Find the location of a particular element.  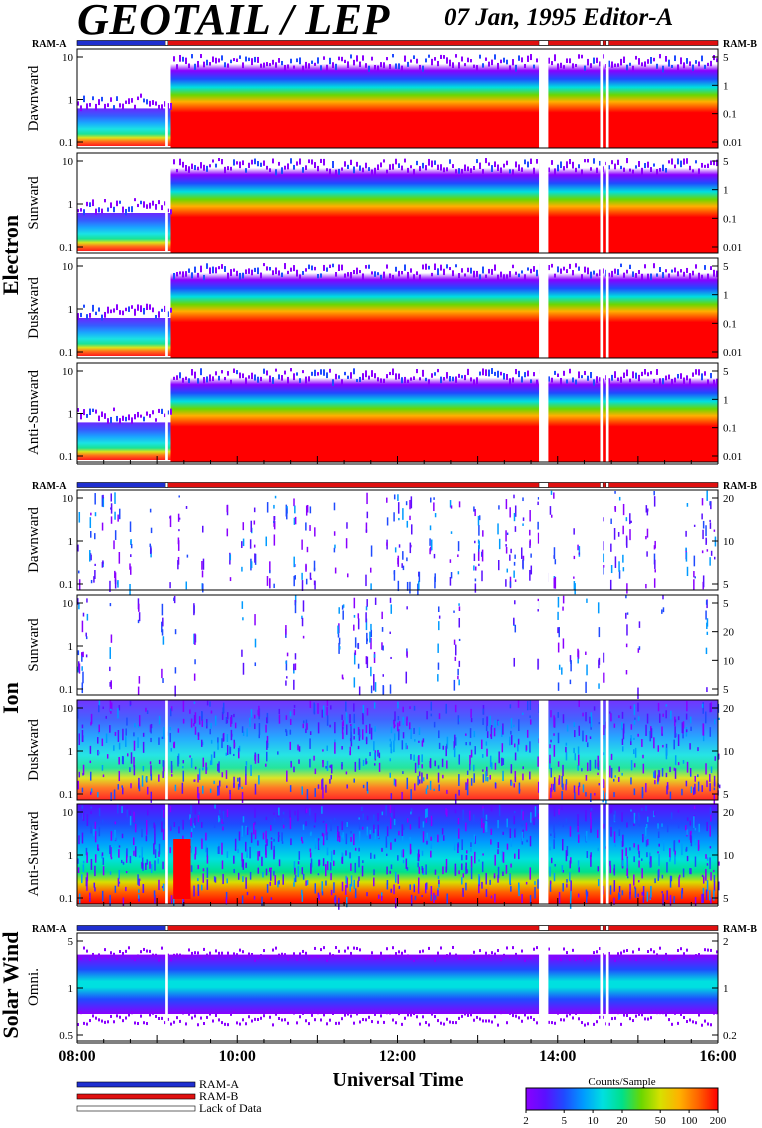

y-tick-label-right: 5 is located at coordinates (726, 162).